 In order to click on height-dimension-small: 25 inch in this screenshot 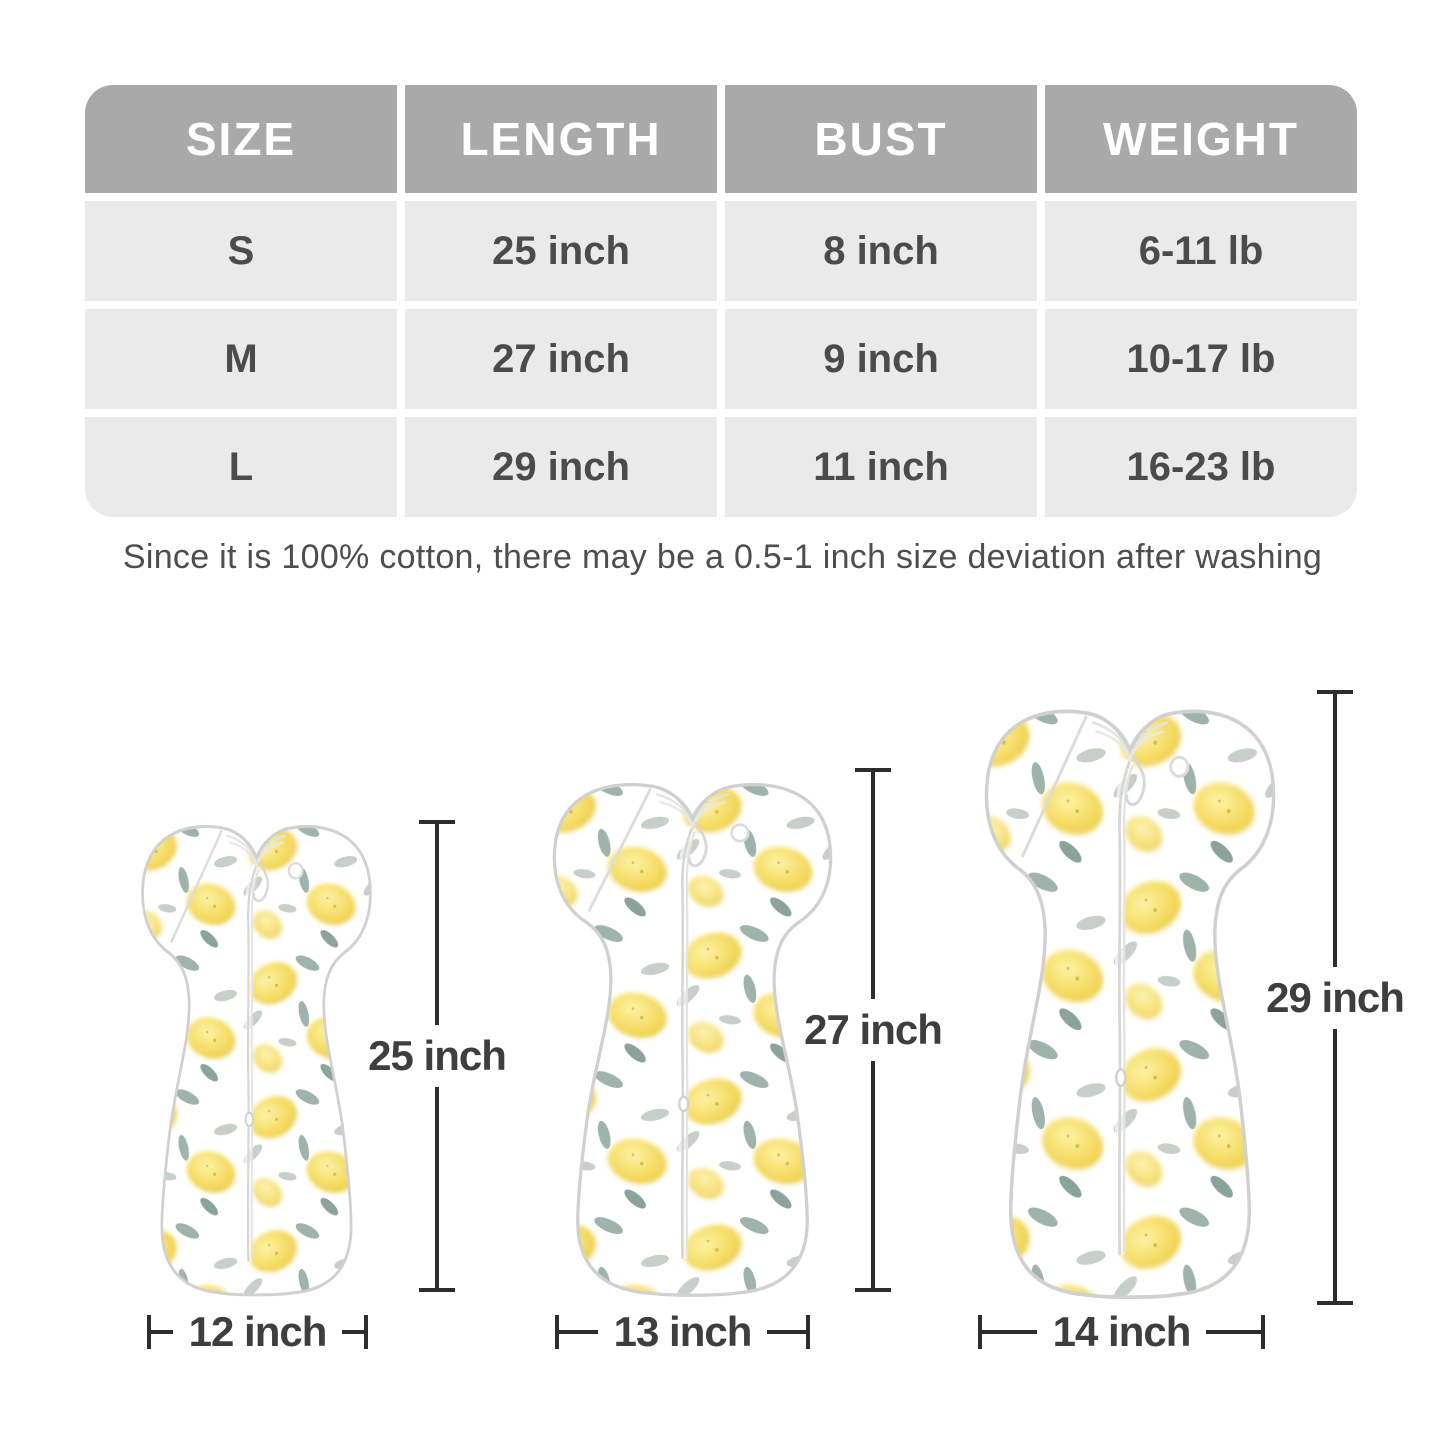, I will do `click(437, 1056)`.